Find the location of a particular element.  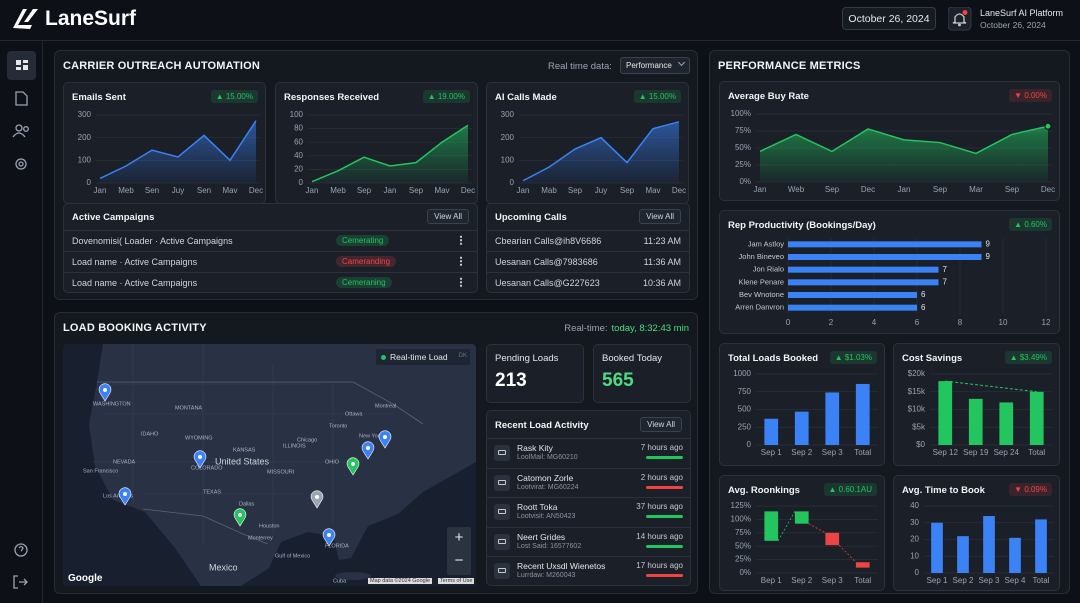

map-label: KANSAS is located at coordinates (244, 450).